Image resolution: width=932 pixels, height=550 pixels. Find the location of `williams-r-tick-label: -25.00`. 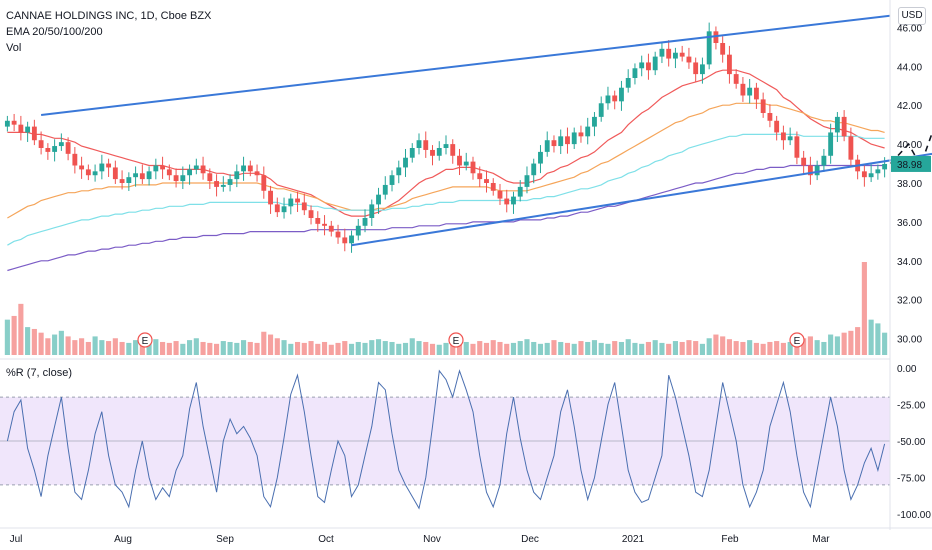

williams-r-tick-label: -25.00 is located at coordinates (911, 405).